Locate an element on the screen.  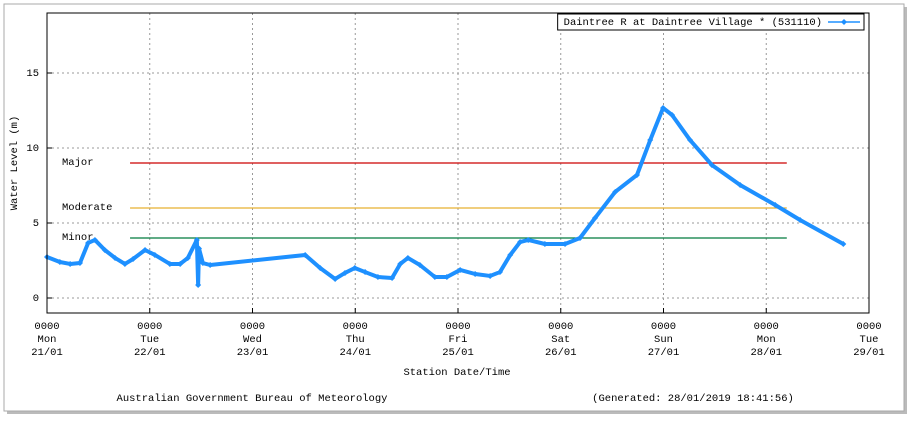
y-tick-label: 5 is located at coordinates (36, 224).